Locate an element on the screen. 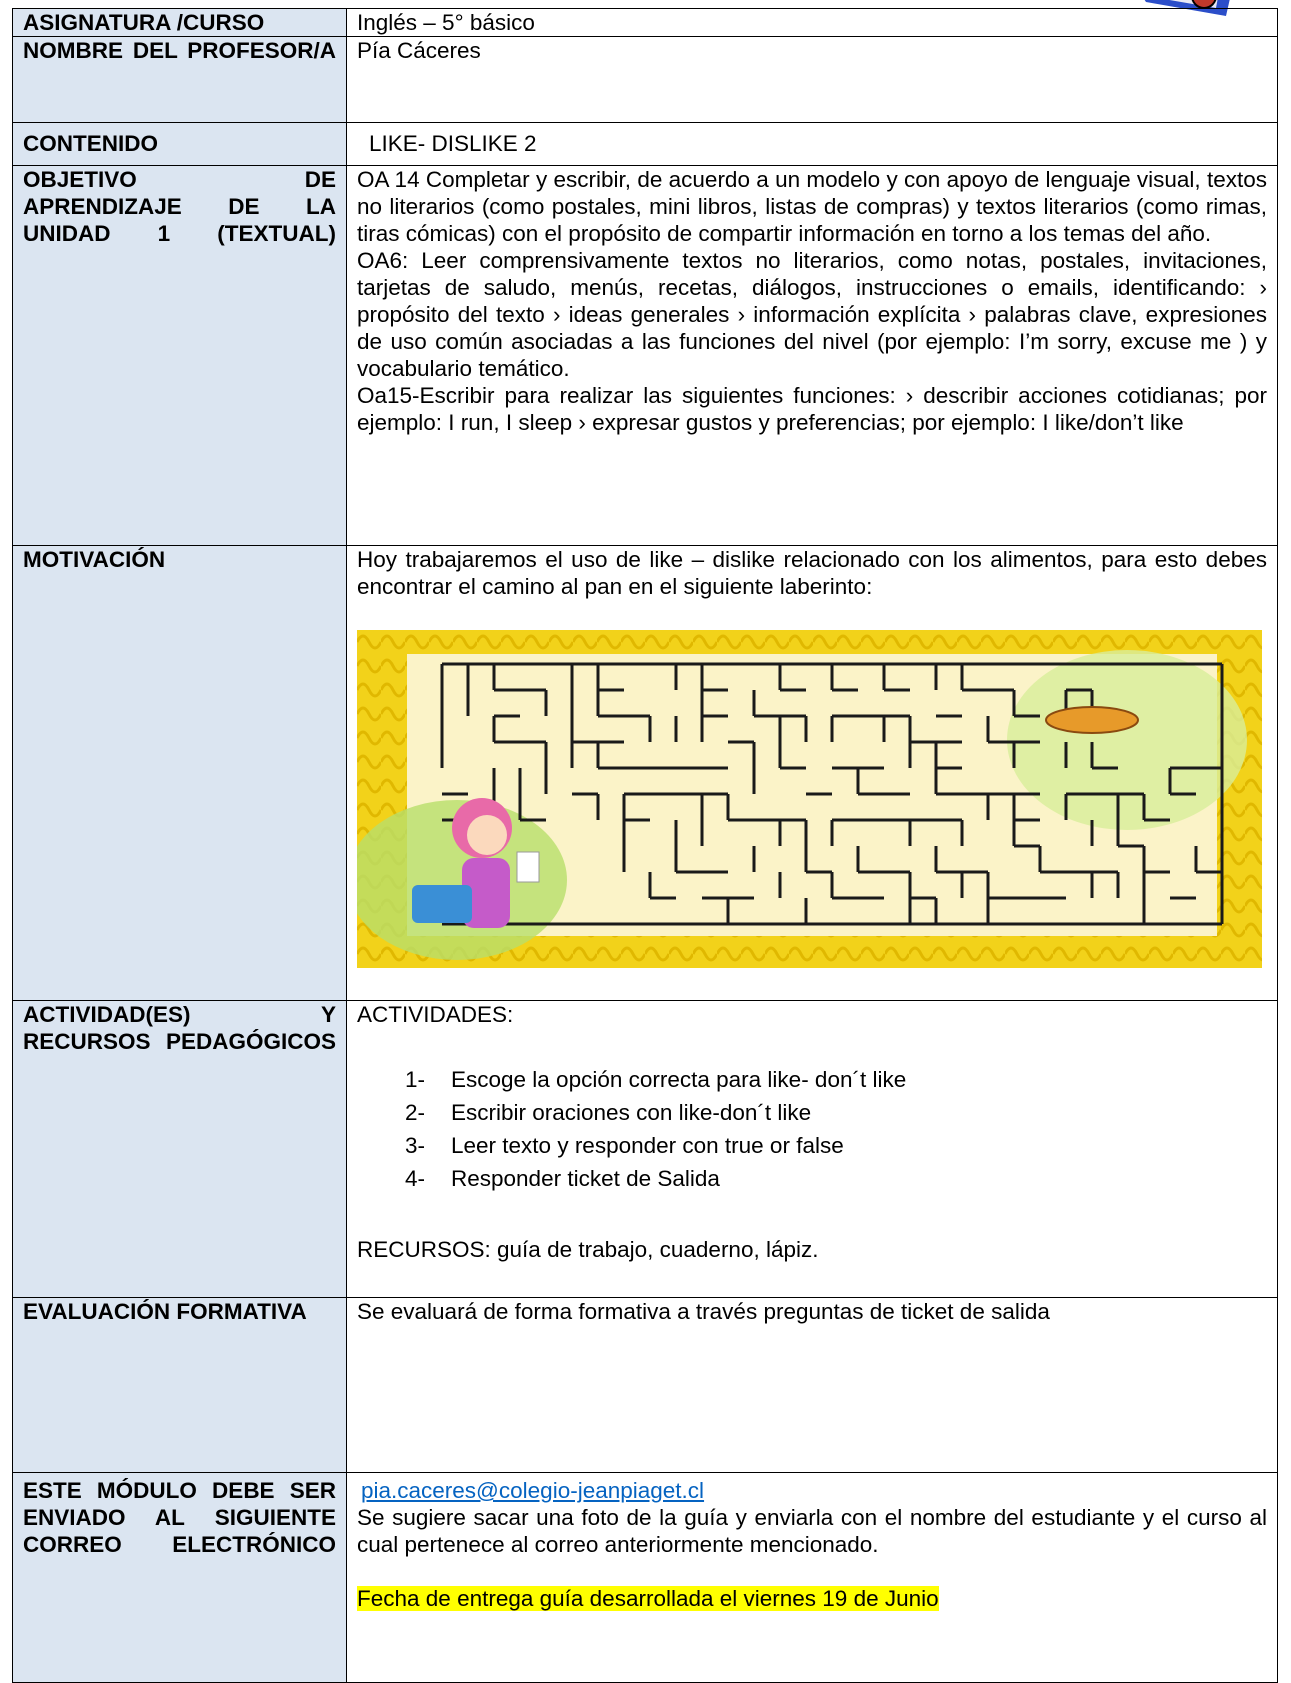 The image size is (1291, 1683). marker: 2- is located at coordinates (415, 1112).